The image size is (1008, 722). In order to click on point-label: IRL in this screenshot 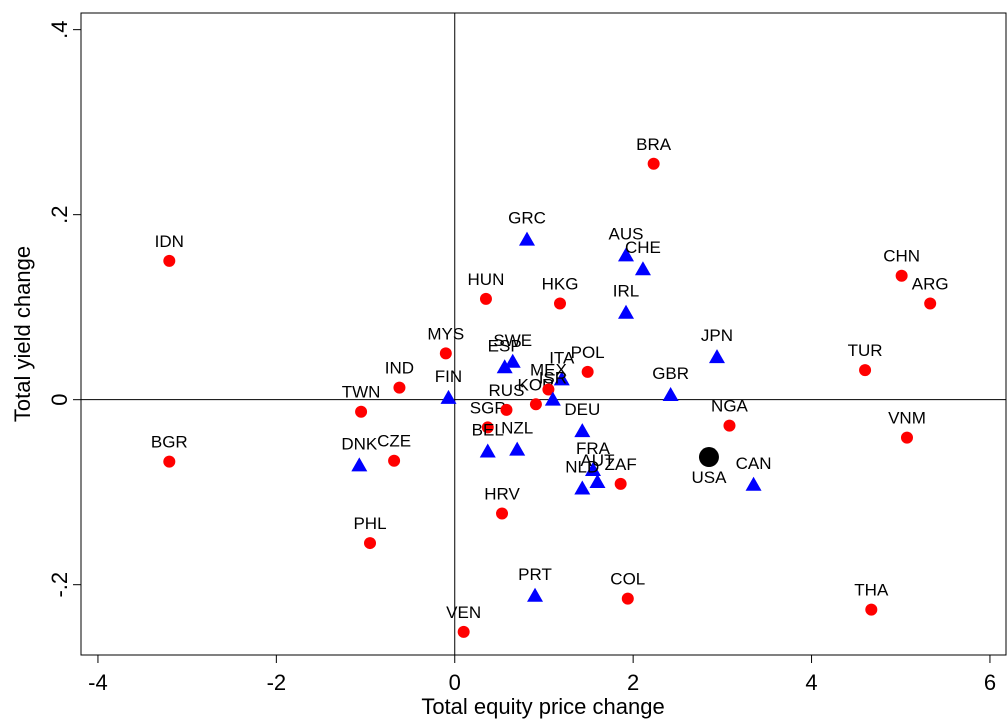, I will do `click(626, 291)`.